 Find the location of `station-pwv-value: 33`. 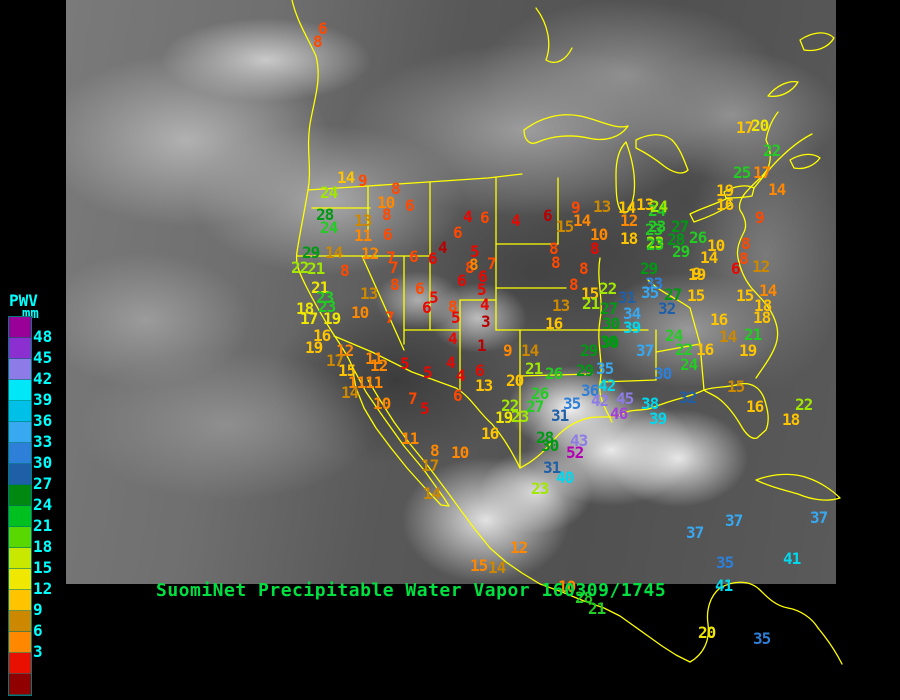

station-pwv-value: 33 is located at coordinates (654, 283).